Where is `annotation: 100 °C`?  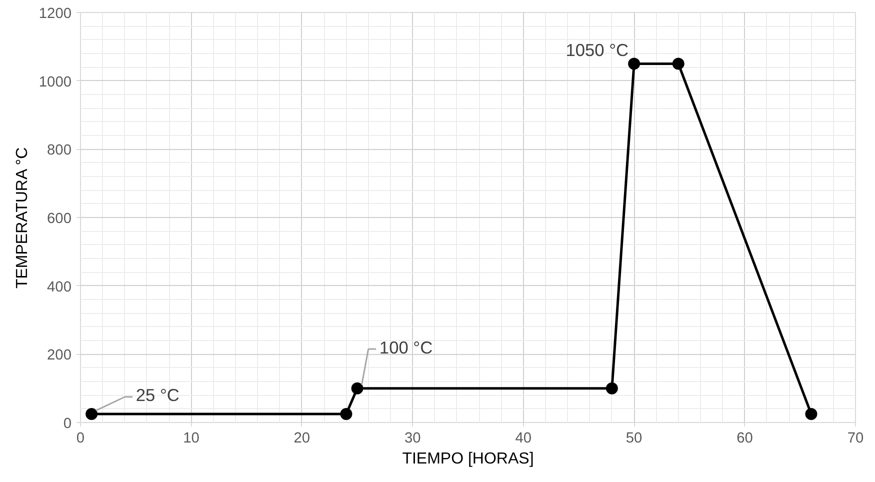
annotation: 100 °C is located at coordinates (406, 347).